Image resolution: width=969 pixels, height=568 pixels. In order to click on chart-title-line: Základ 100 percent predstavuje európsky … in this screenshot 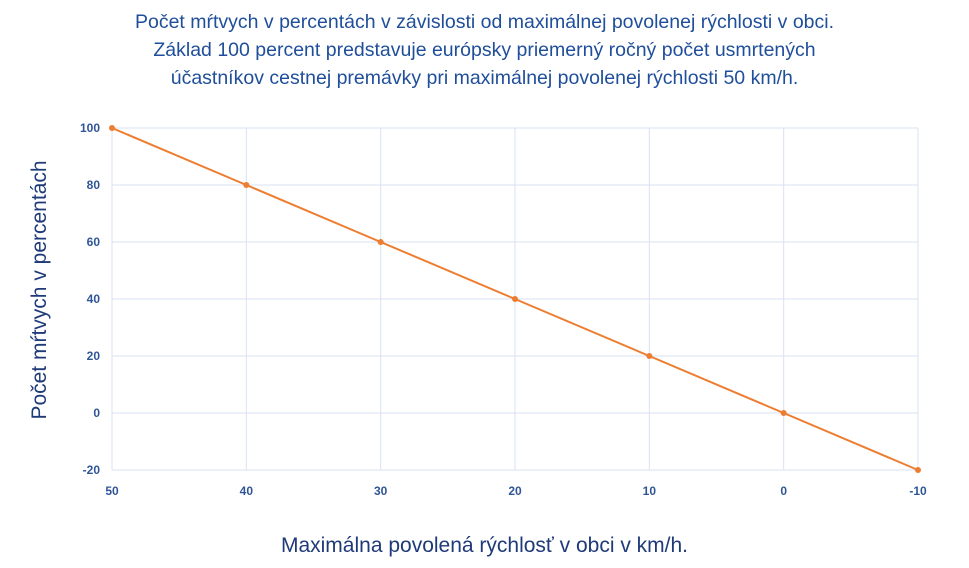, I will do `click(484, 50)`.